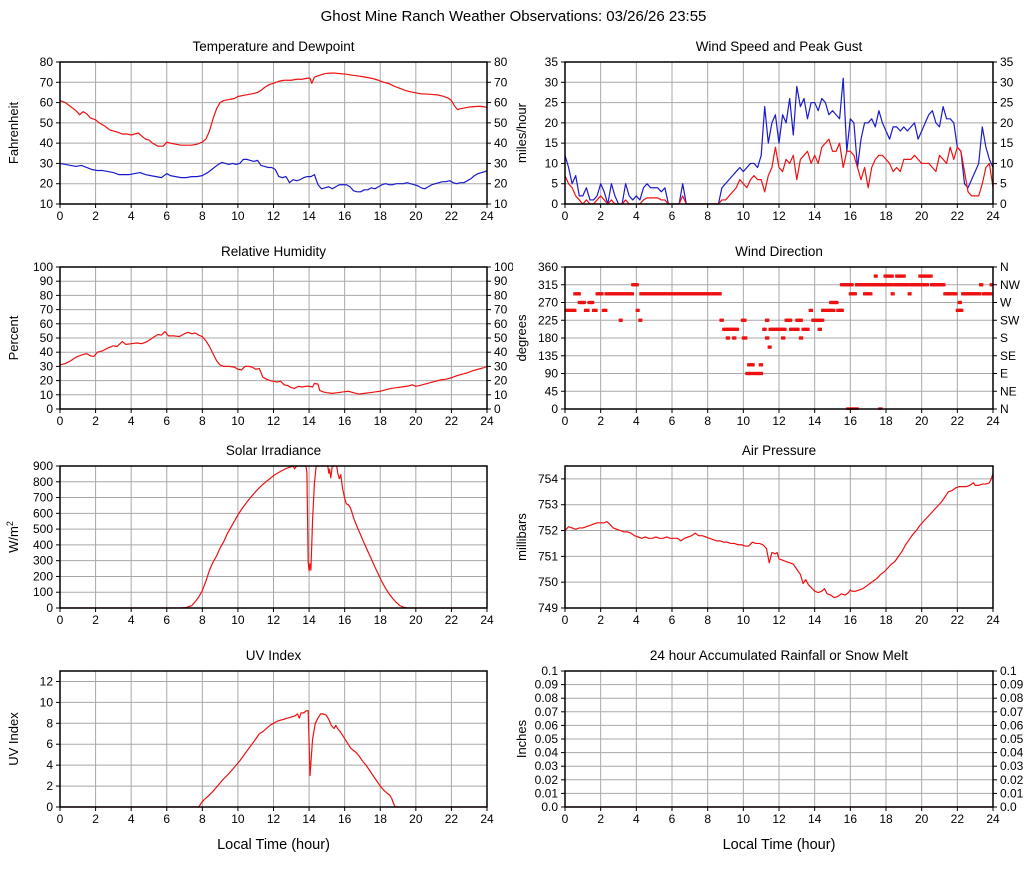 The width and height of the screenshot is (1027, 881). What do you see at coordinates (47, 281) in the screenshot?
I see `svg-text: 90` at bounding box center [47, 281].